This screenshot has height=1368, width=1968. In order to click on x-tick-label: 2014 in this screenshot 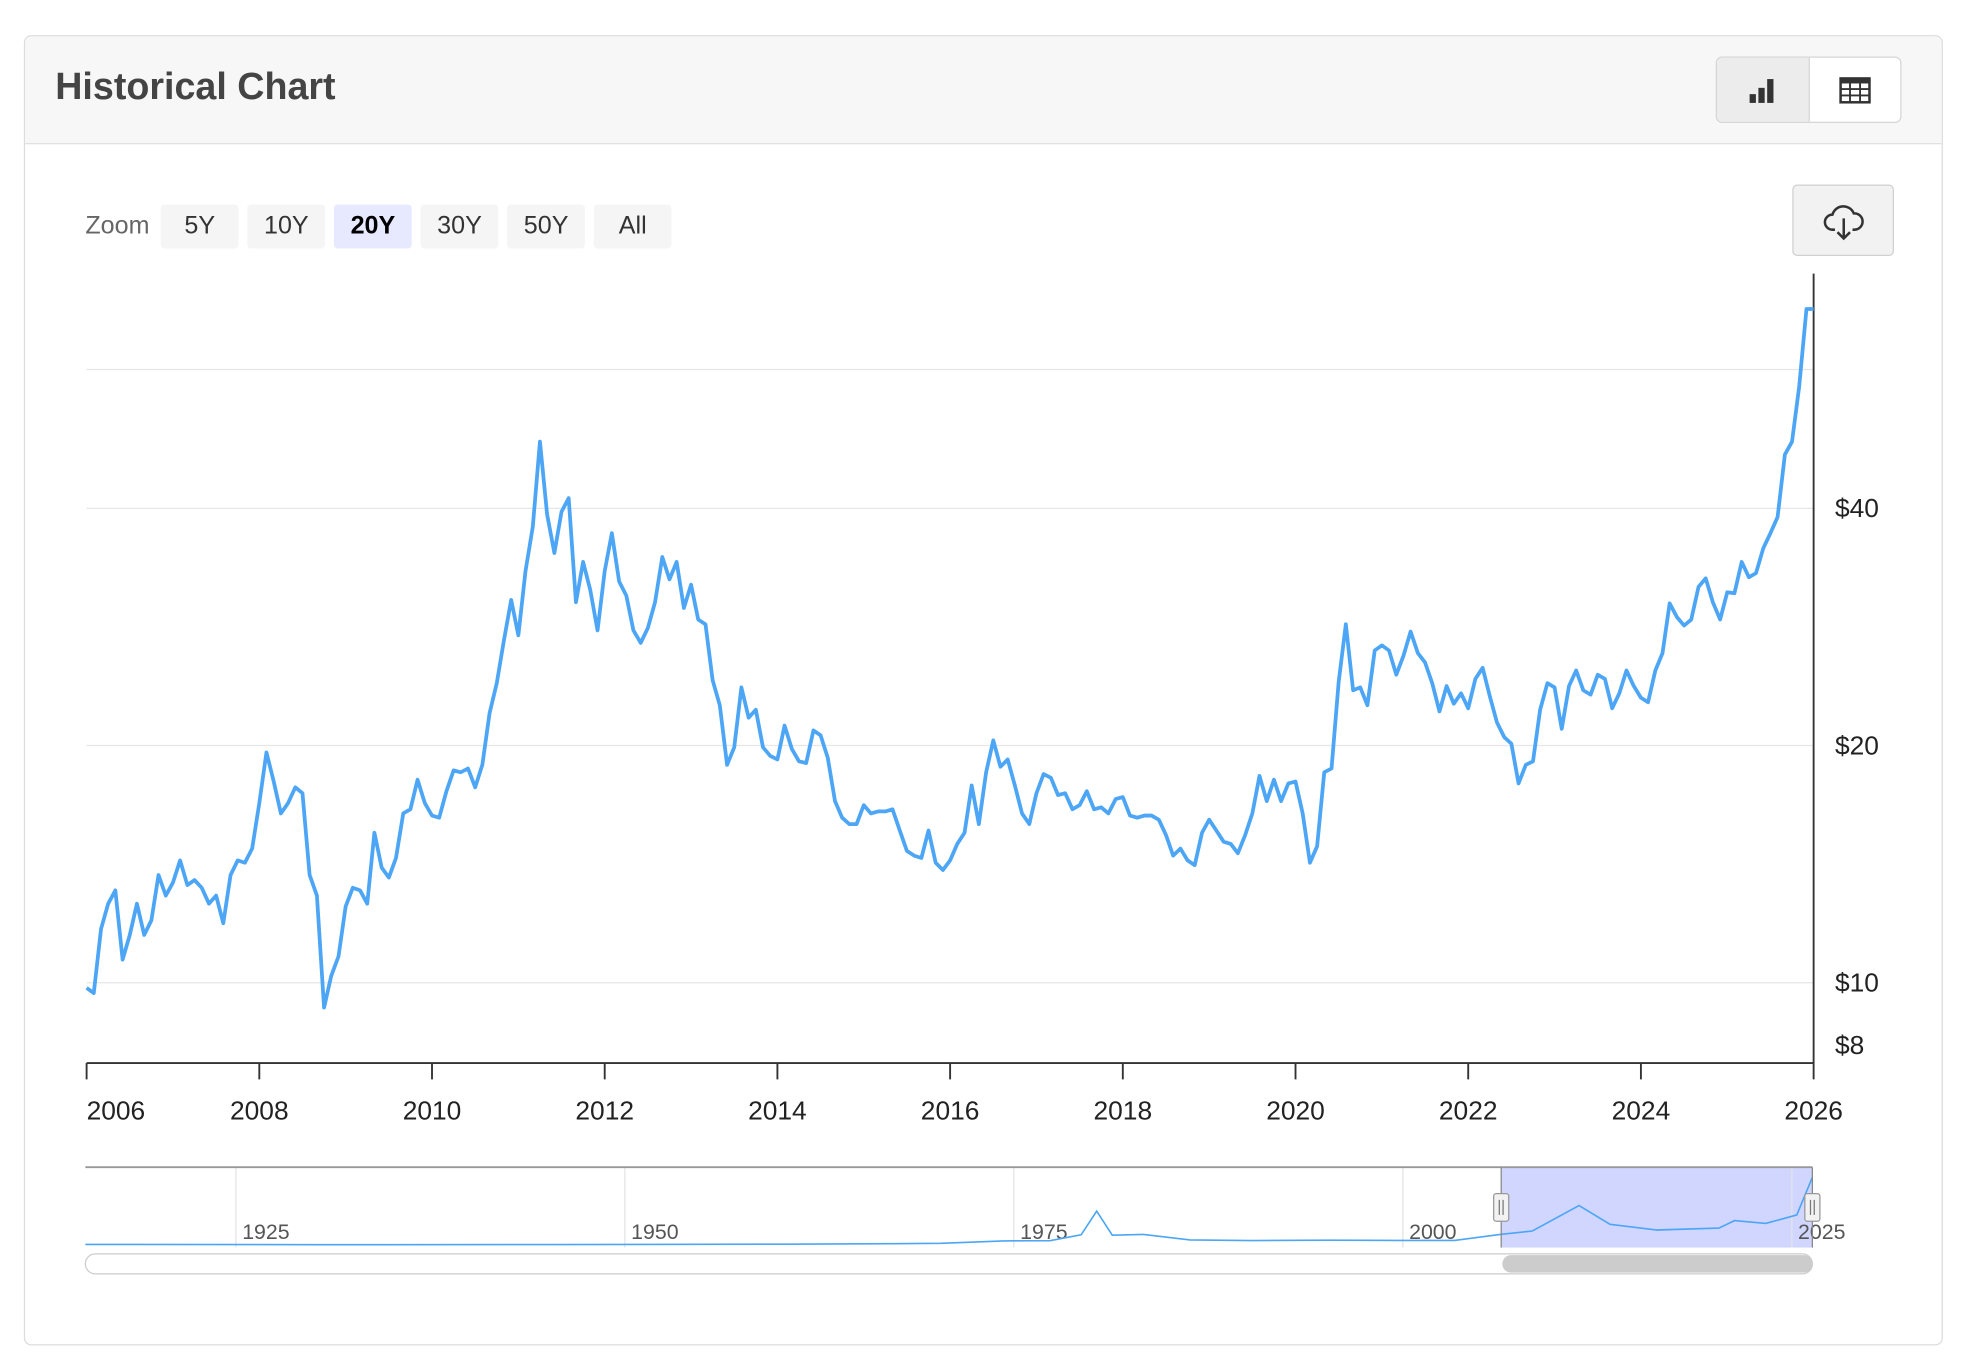, I will do `click(777, 1111)`.